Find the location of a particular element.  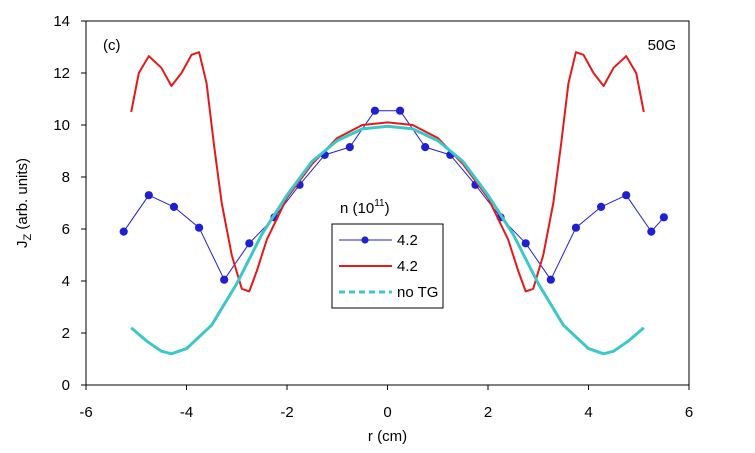

legend-label: no TG is located at coordinates (417, 292).